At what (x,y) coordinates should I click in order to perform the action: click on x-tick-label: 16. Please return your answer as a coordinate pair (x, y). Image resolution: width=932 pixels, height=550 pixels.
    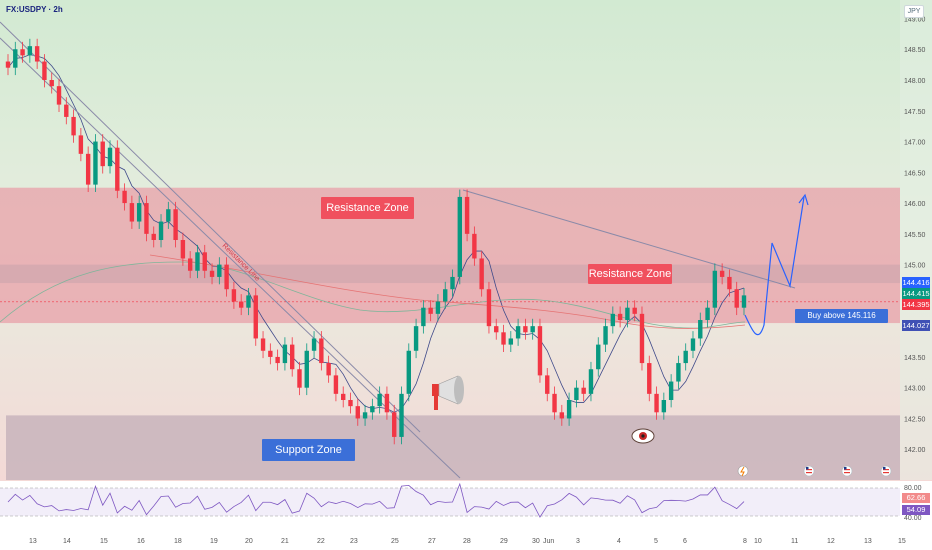
    Looking at the image, I should click on (141, 541).